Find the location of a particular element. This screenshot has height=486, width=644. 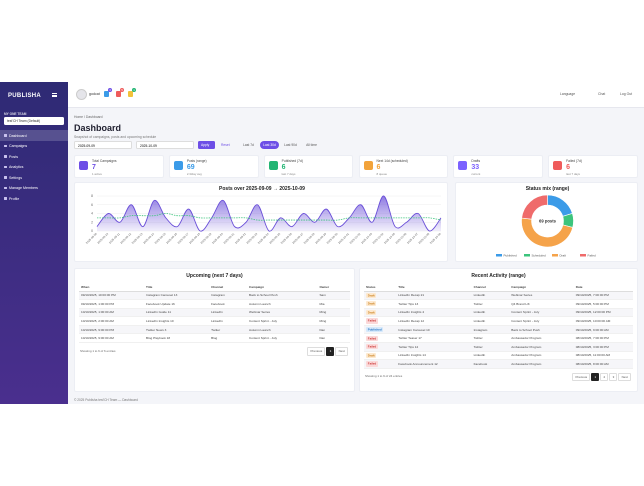

y-tick-label: 4 is located at coordinates (92, 214).